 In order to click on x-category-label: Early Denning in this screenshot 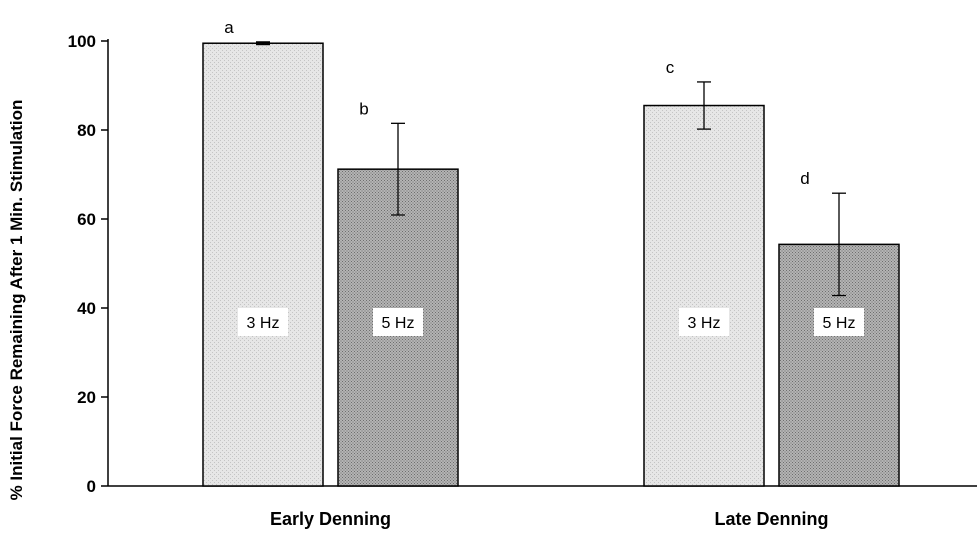, I will do `click(330, 519)`.